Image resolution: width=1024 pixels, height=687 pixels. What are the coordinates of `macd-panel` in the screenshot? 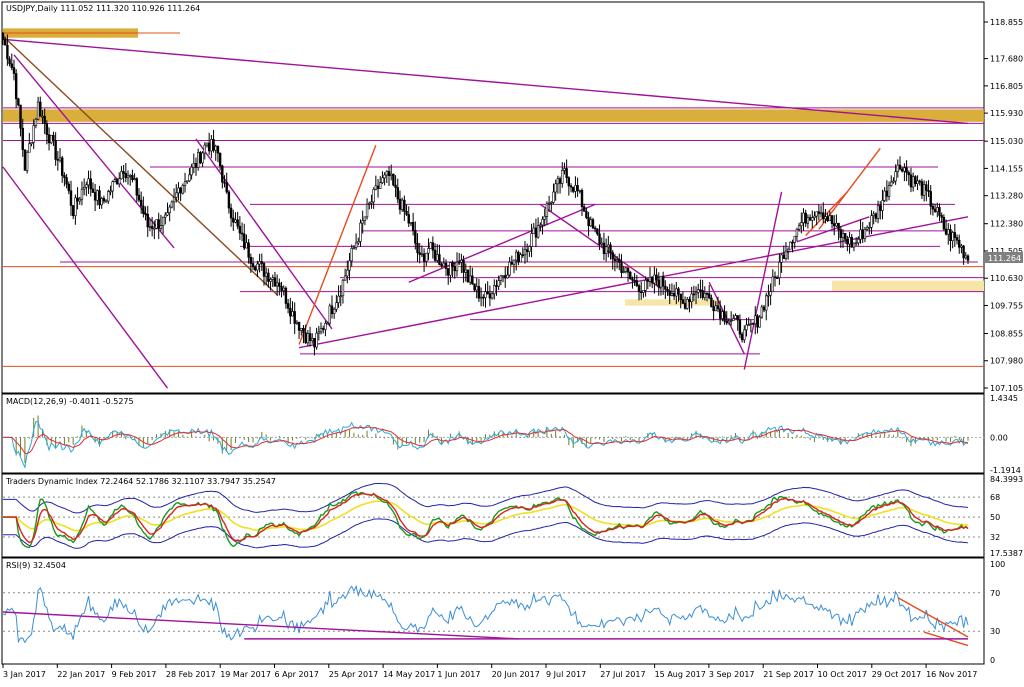 It's located at (493, 433).